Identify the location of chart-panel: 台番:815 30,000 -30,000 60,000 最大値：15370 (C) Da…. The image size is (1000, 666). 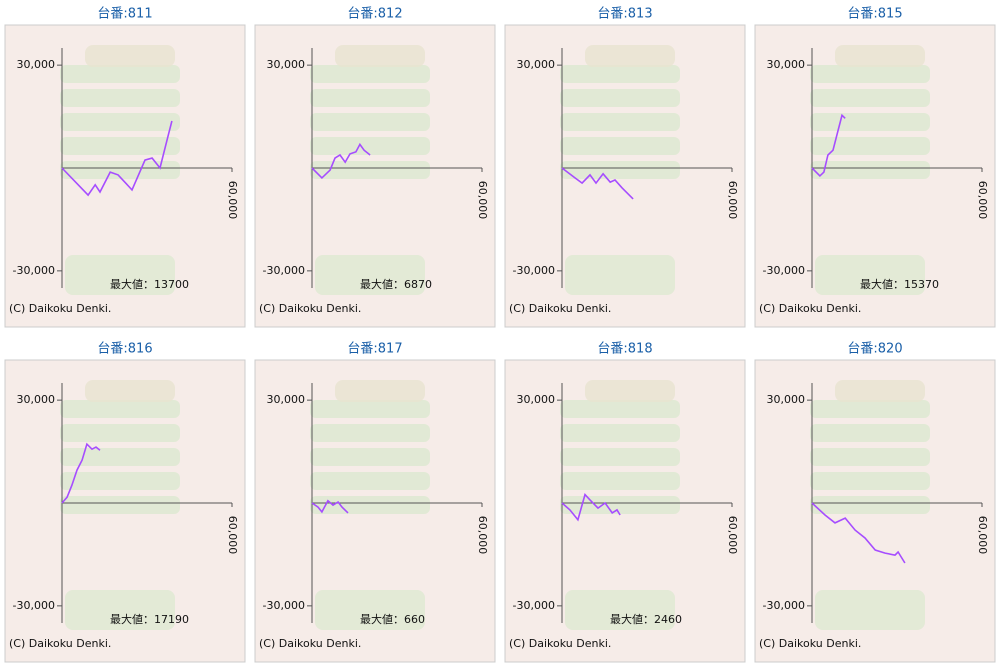
(875, 167).